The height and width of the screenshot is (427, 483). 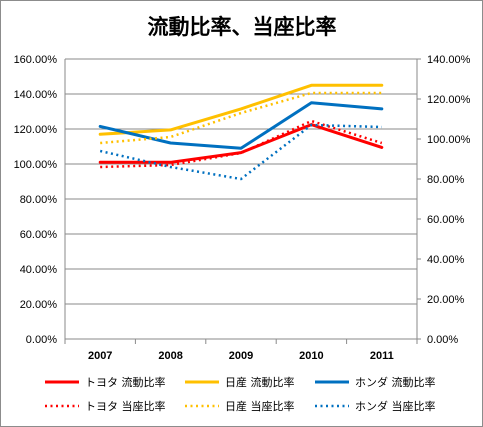 What do you see at coordinates (241, 356) in the screenshot?
I see `x-tick-label: 2009` at bounding box center [241, 356].